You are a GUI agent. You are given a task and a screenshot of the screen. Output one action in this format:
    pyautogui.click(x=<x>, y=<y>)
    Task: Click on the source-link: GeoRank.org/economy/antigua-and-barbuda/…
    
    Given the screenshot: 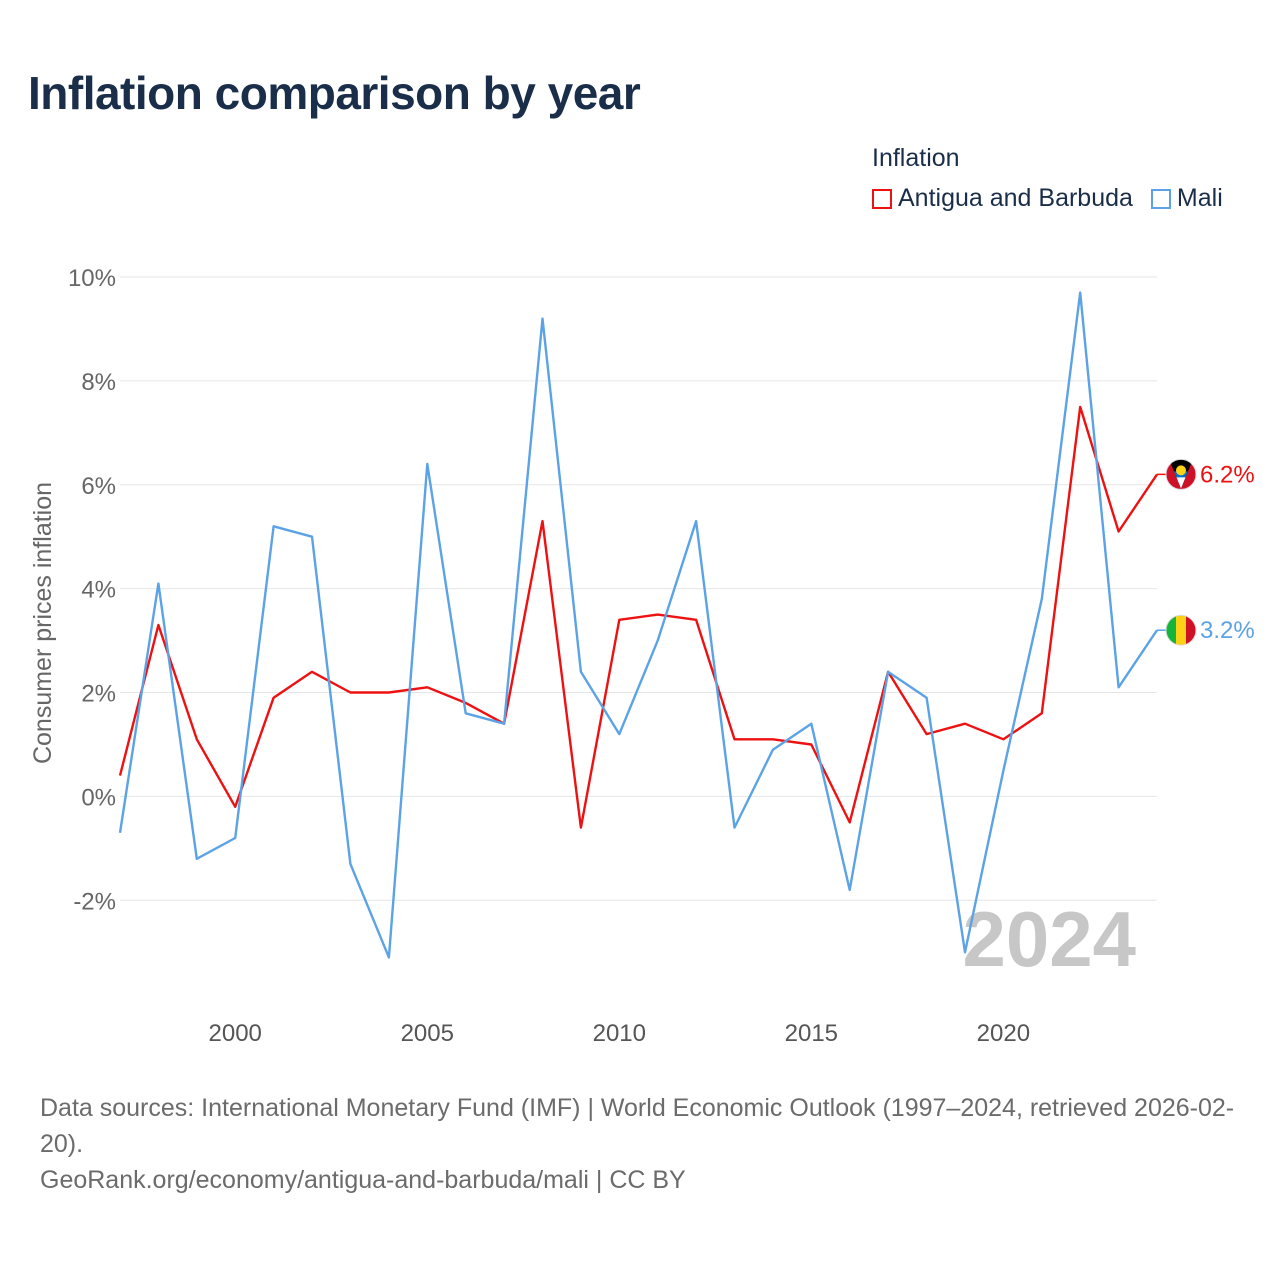 What is the action you would take?
    pyautogui.click(x=363, y=1180)
    